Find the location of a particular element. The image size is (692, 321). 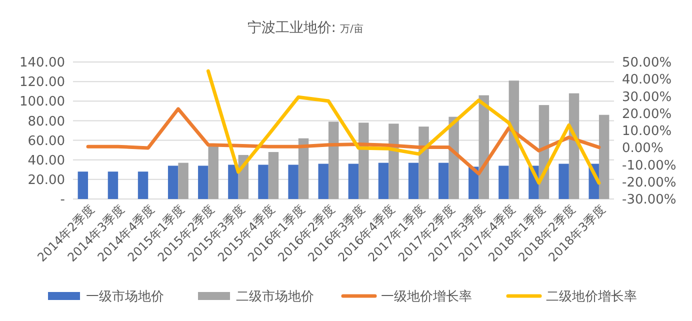

chart-subtitle: 万/亩 is located at coordinates (352, 29).